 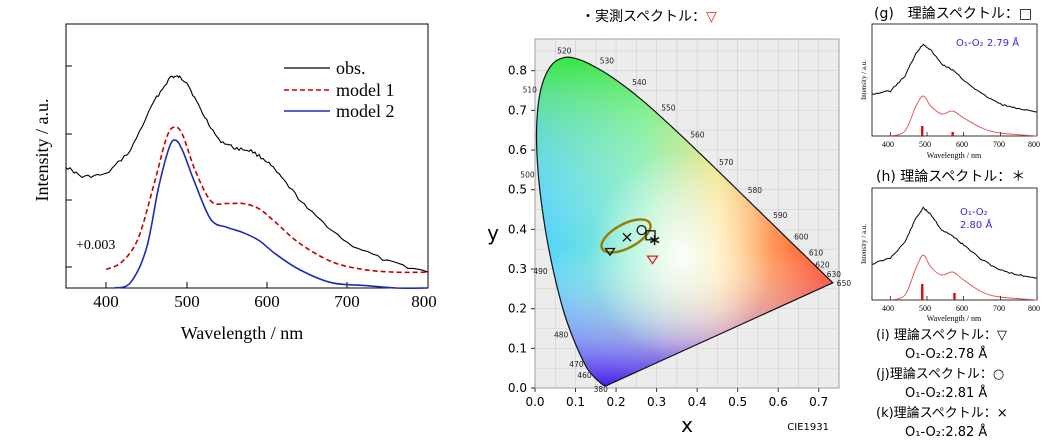 What do you see at coordinates (564, 50) in the screenshot?
I see `locus-label-520: 520` at bounding box center [564, 50].